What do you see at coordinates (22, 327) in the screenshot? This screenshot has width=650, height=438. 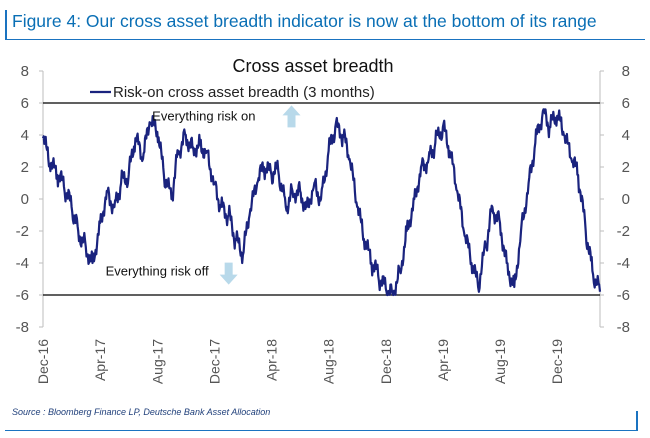 I see `y-tick-label-left: -8` at bounding box center [22, 327].